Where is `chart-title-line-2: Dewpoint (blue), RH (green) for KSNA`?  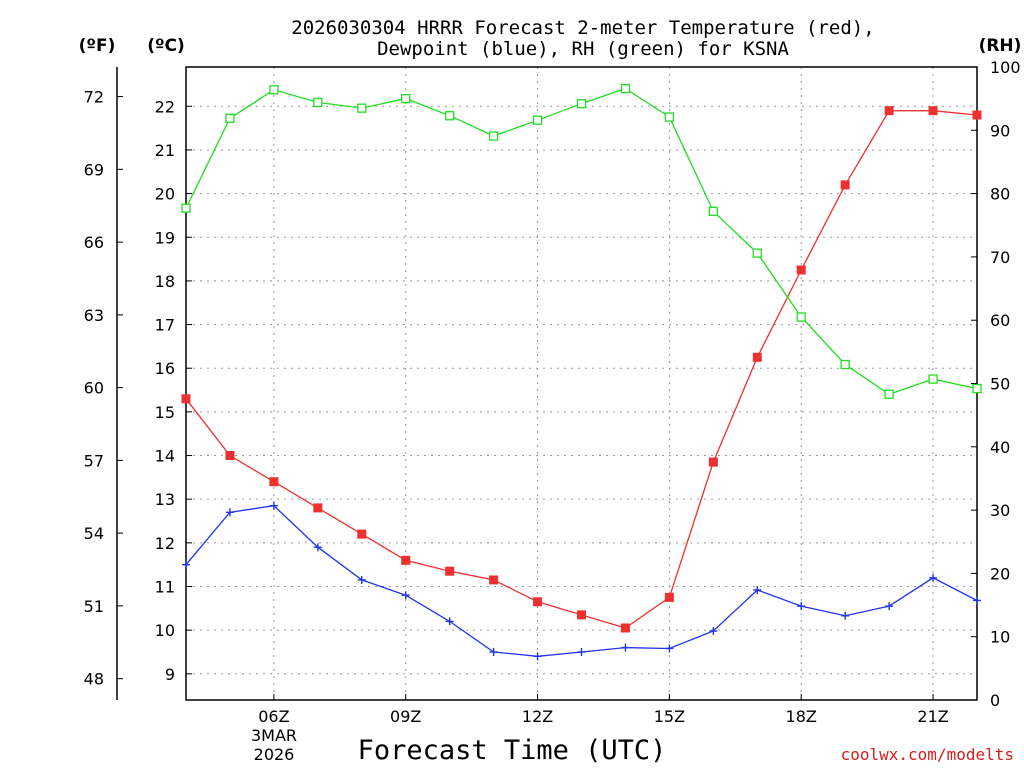
chart-title-line-2: Dewpoint (blue), RH (green) for KSNA is located at coordinates (583, 49).